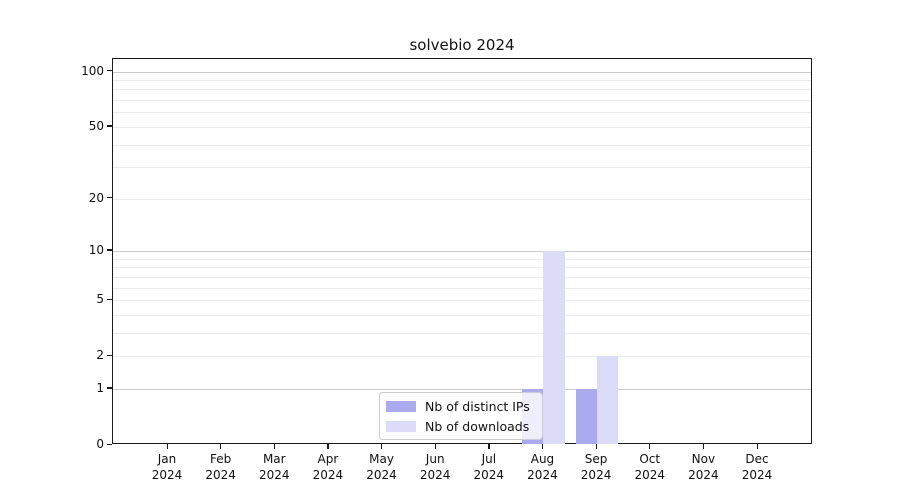  I want to click on y-tick-label: 5, so click(100, 299).